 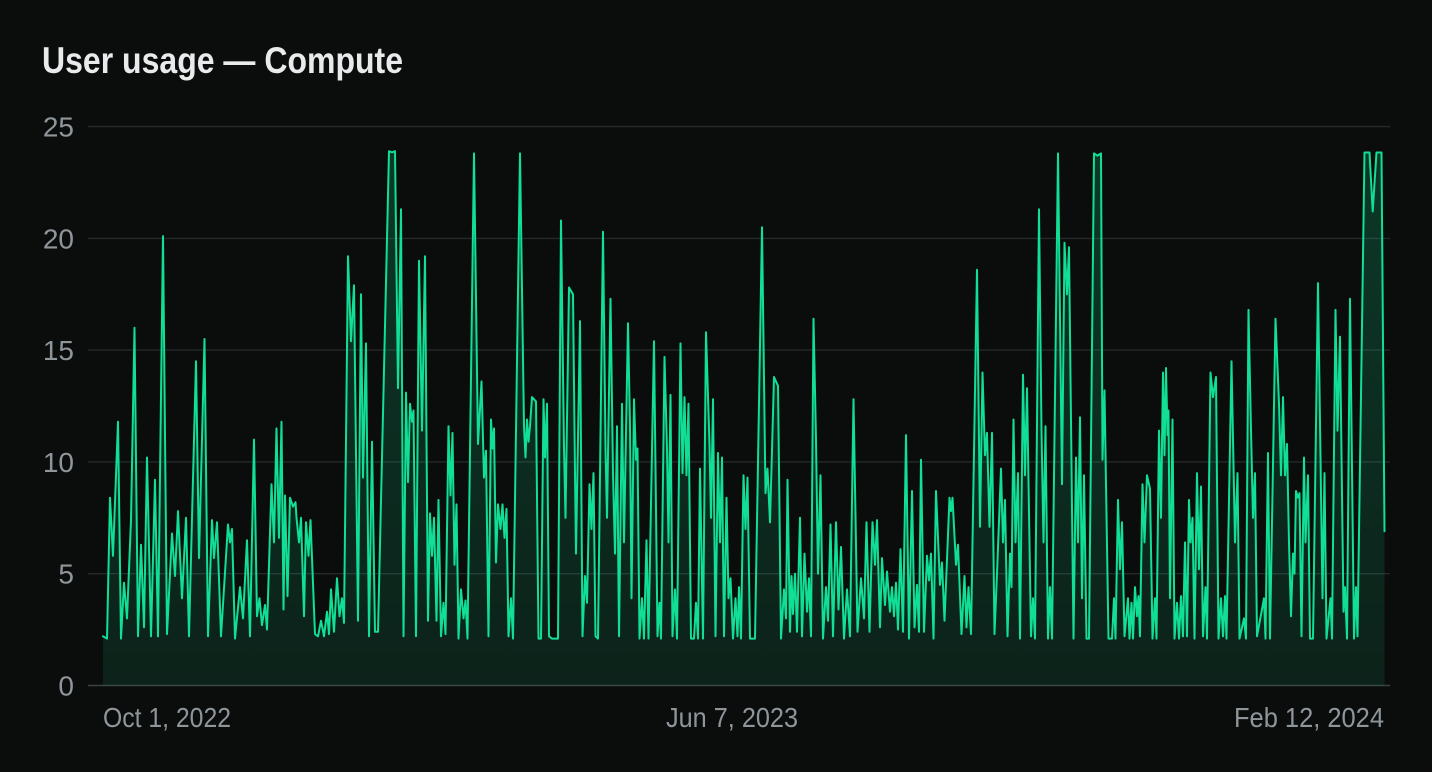 What do you see at coordinates (58, 462) in the screenshot?
I see `svg-text: 10` at bounding box center [58, 462].